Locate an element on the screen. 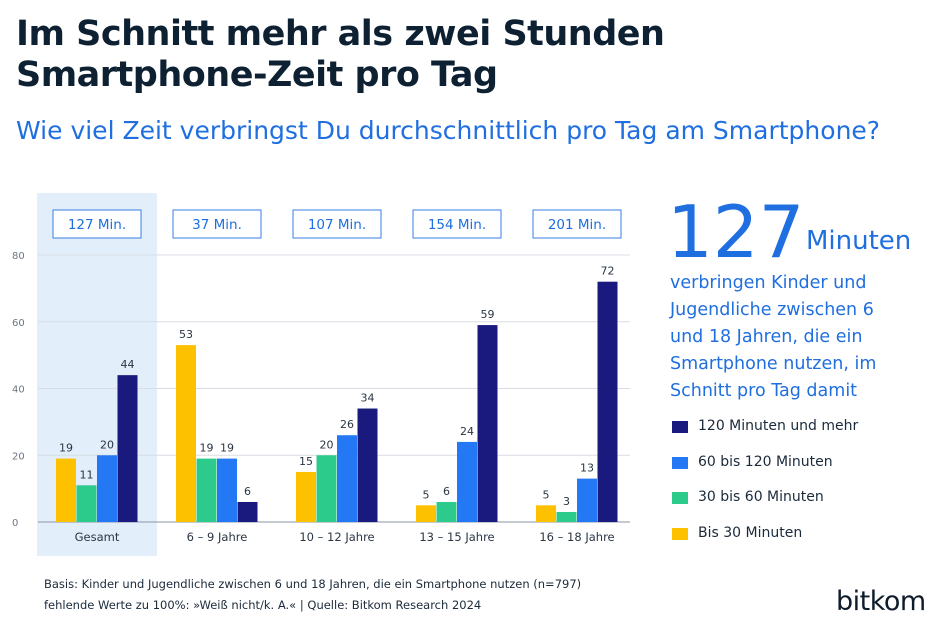 The height and width of the screenshot is (633, 940). data-label: 11 is located at coordinates (87, 474).